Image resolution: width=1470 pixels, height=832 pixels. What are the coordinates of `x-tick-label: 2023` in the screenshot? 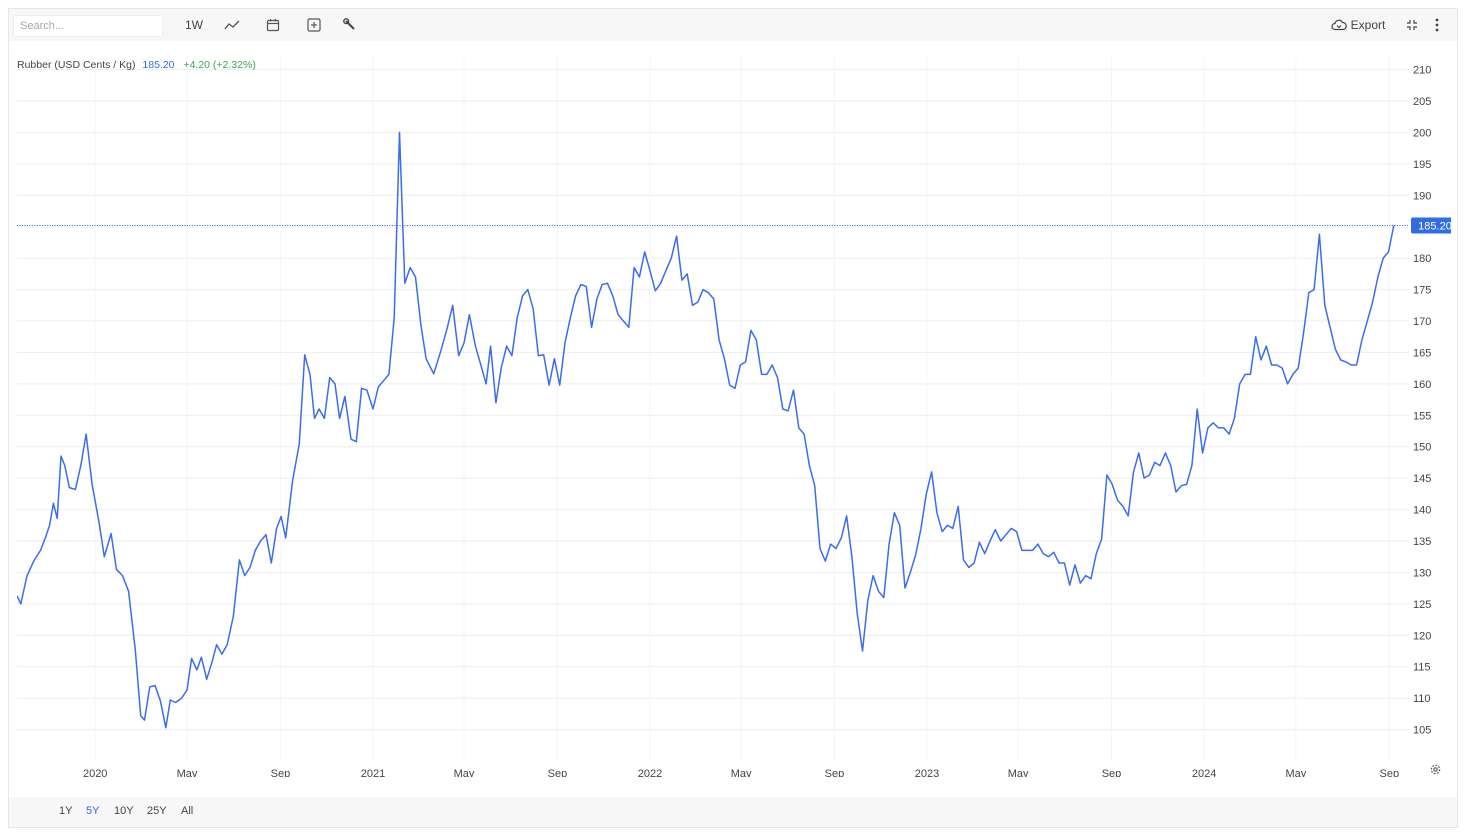 It's located at (927, 772).